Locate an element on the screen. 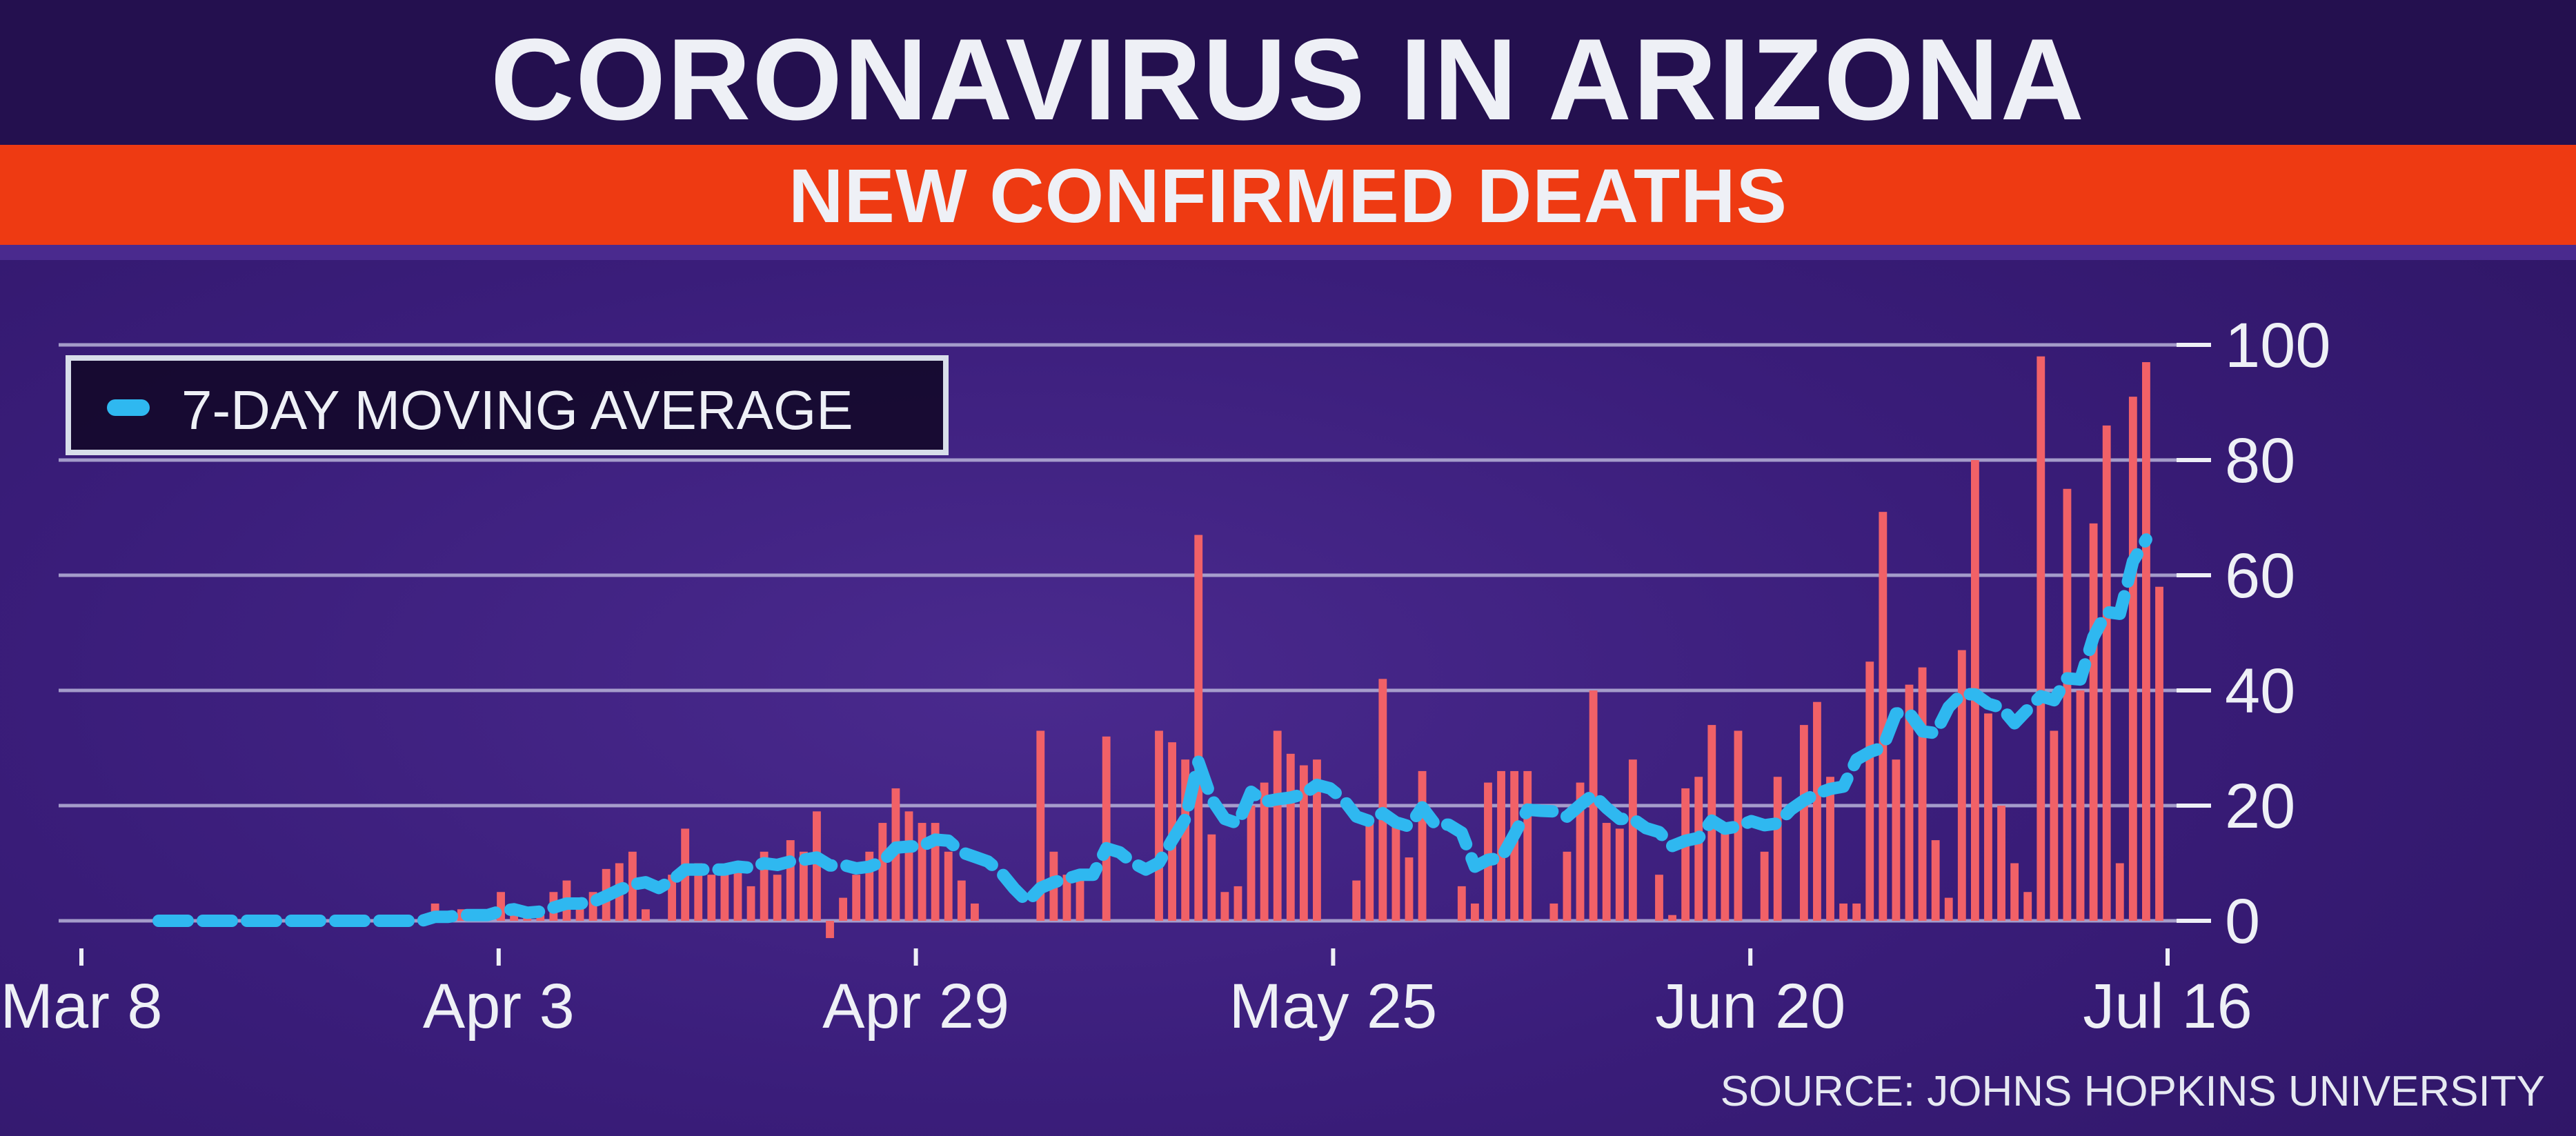  y-tick-label: 80 is located at coordinates (2260, 461).